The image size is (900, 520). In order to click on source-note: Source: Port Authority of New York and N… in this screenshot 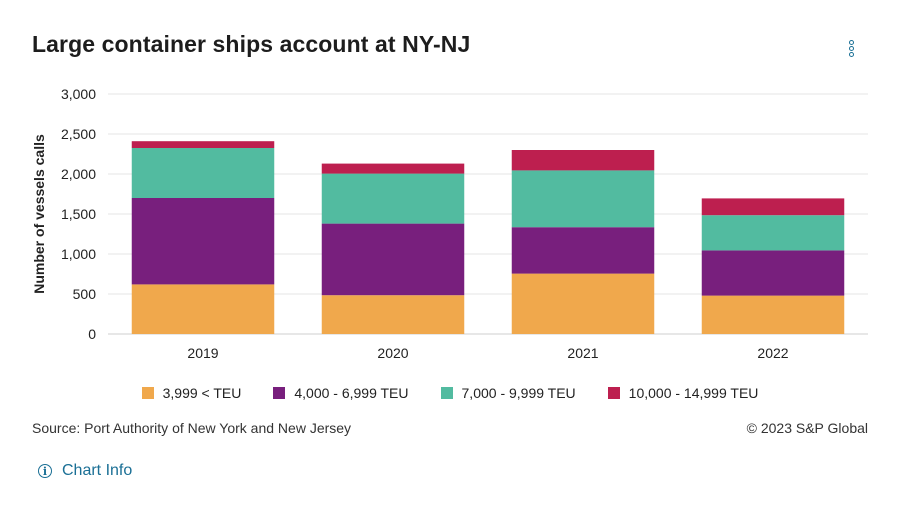, I will do `click(192, 428)`.